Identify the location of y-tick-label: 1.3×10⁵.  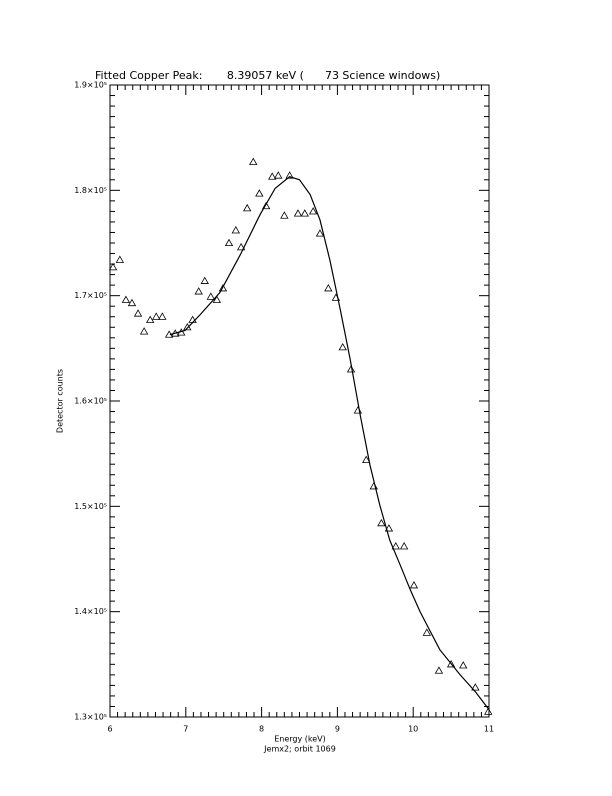
(90, 717).